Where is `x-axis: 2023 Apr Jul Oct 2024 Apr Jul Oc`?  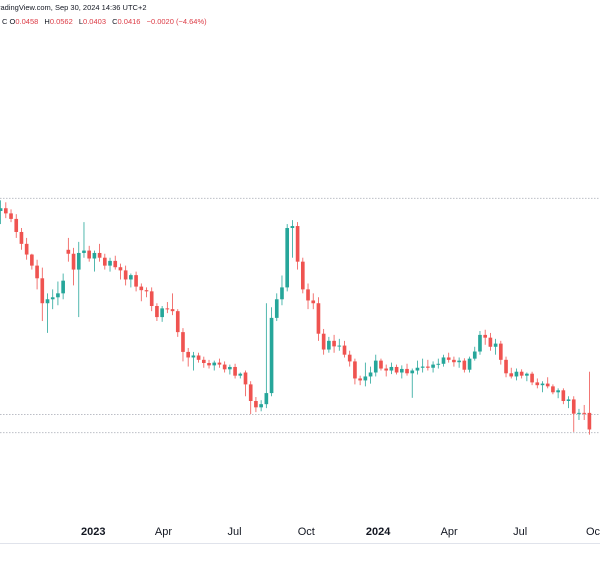 x-axis: 2023 Apr Jul Oct 2024 Apr Jul Oc is located at coordinates (300, 533).